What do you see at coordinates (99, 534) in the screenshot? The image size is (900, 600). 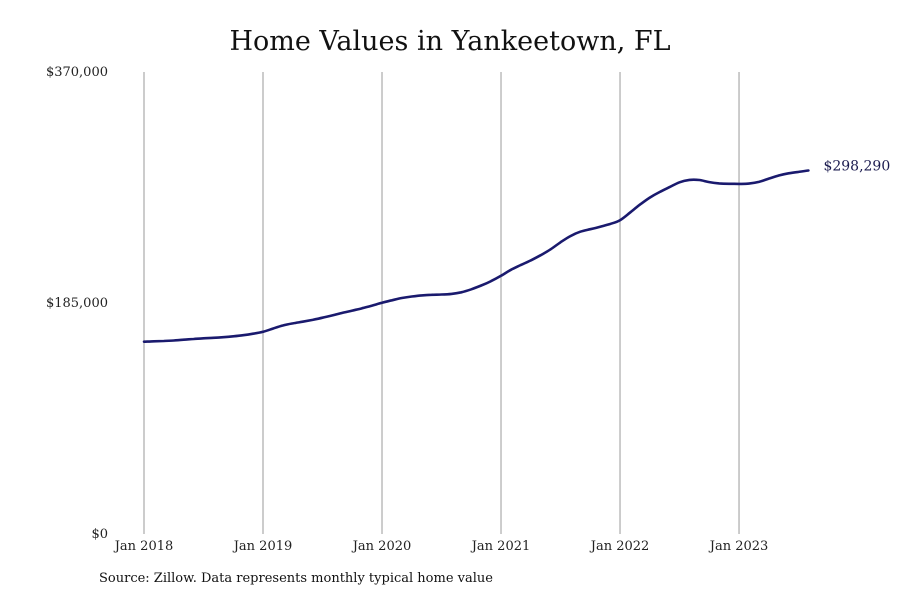 I see `y-tick-label: $0` at bounding box center [99, 534].